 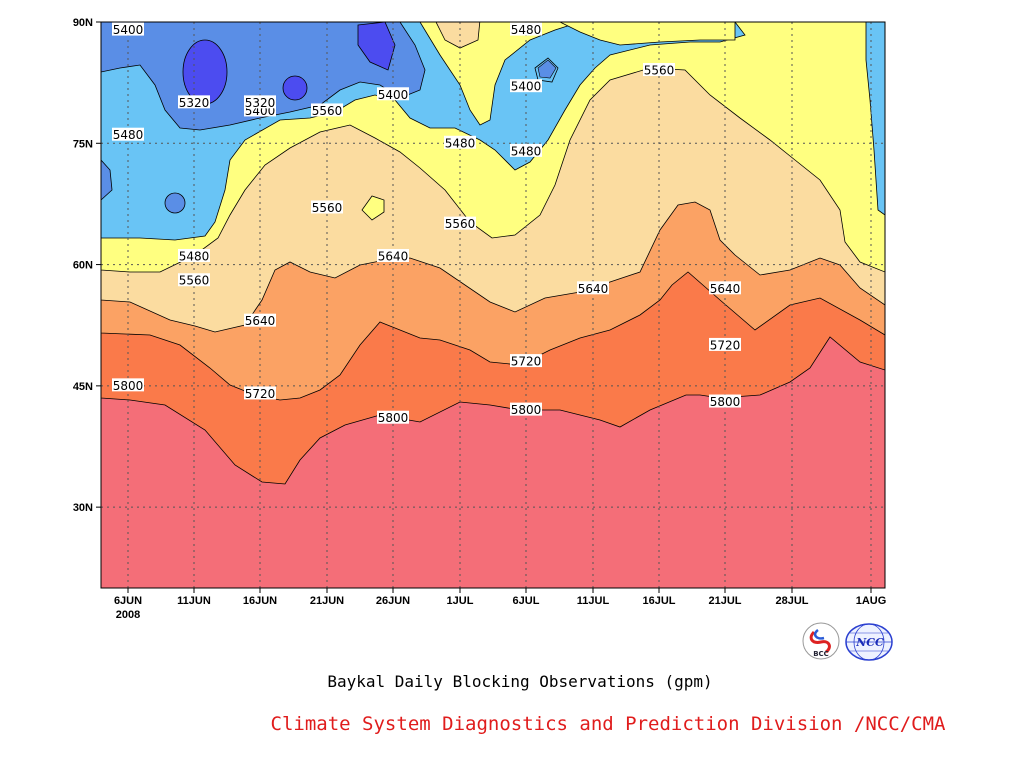 What do you see at coordinates (520, 681) in the screenshot?
I see `chart-title: Baykal Daily Blocking Observations (gpm)` at bounding box center [520, 681].